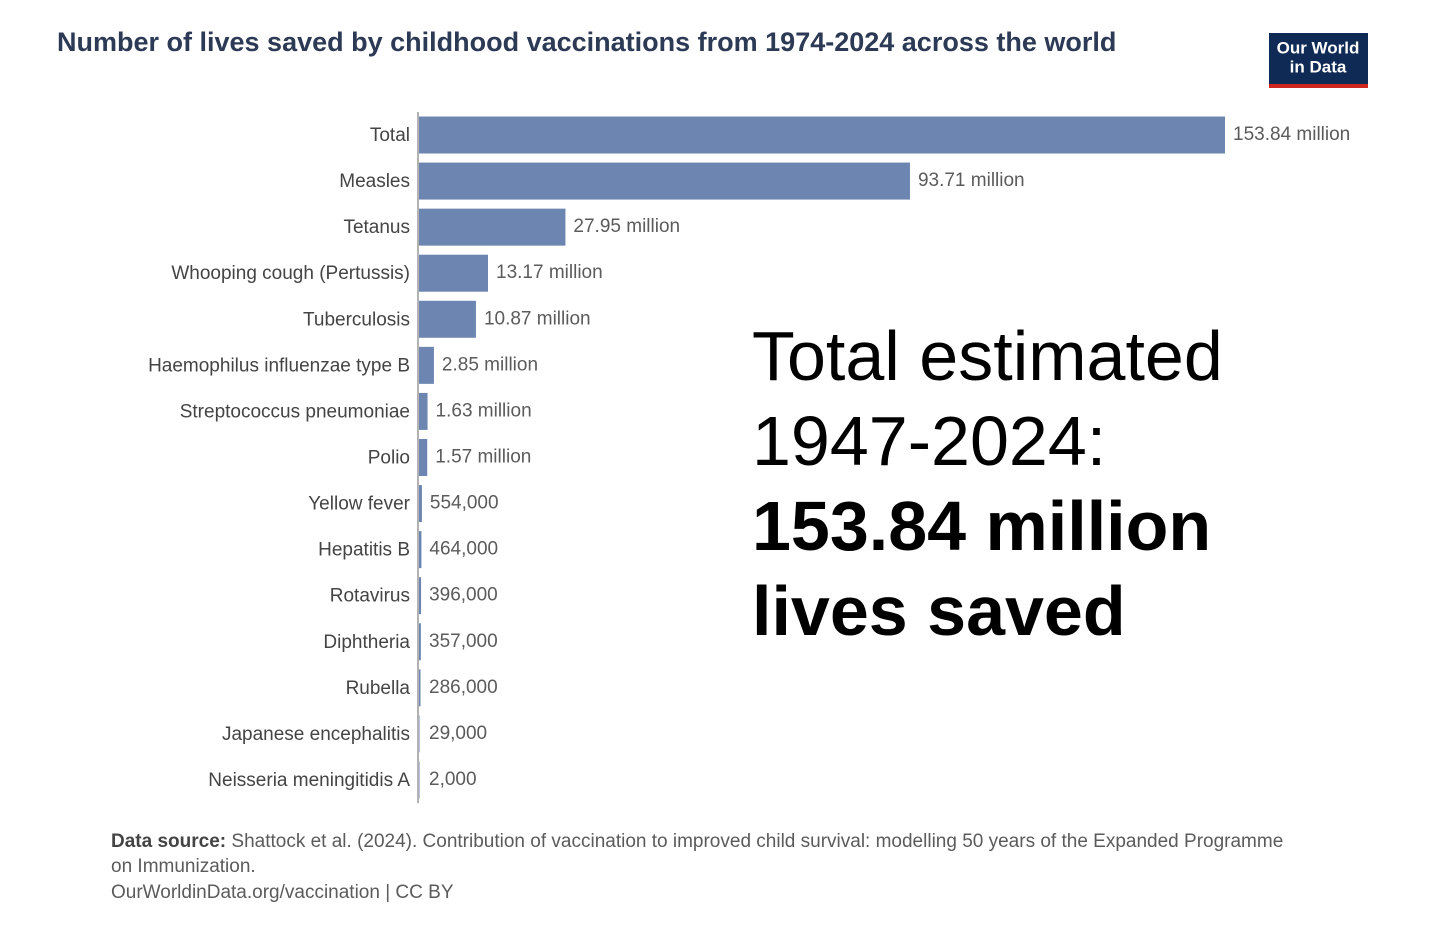 The height and width of the screenshot is (935, 1456). Describe the element at coordinates (370, 596) in the screenshot. I see `category-label: Rotavirus` at that location.